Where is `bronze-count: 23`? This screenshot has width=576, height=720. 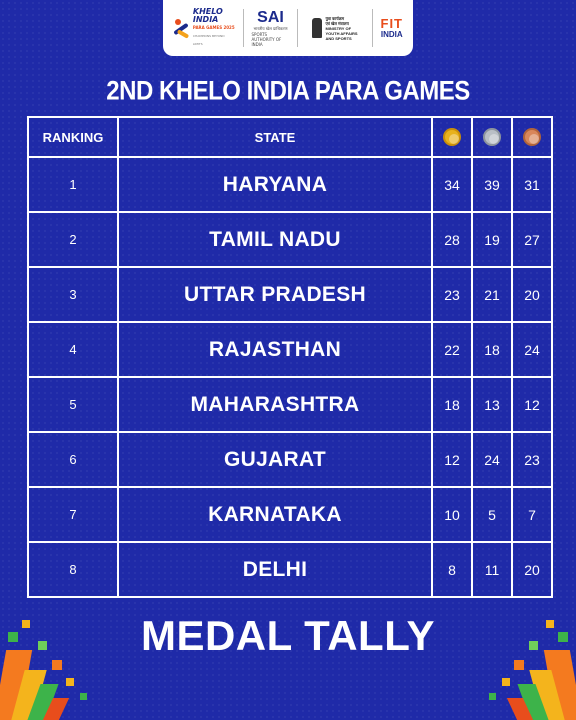
bronze-count: 23 is located at coordinates (532, 459).